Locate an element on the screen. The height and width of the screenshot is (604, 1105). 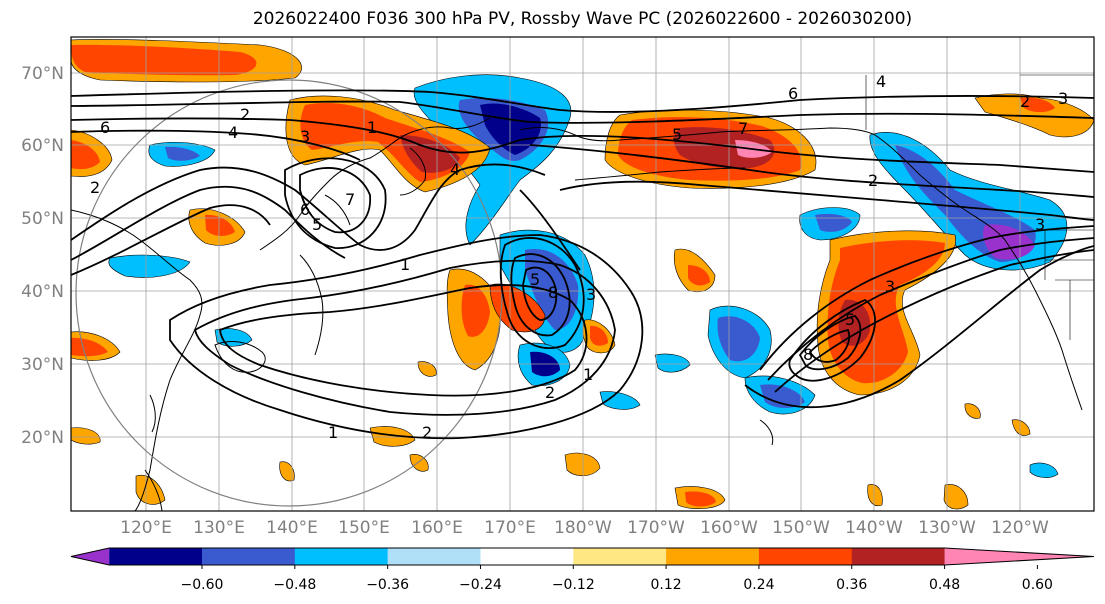
colorbar-tick-label: −0.24 is located at coordinates (480, 585).